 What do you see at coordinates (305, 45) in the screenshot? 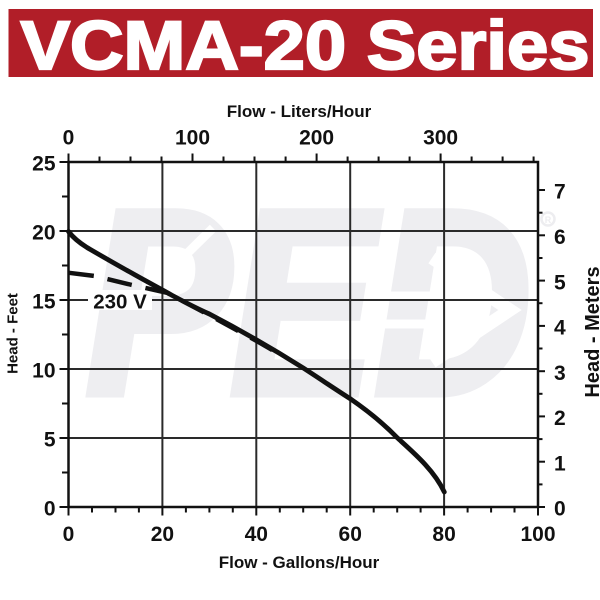
I see `svg-text: VCMA-20 Series` at bounding box center [305, 45].